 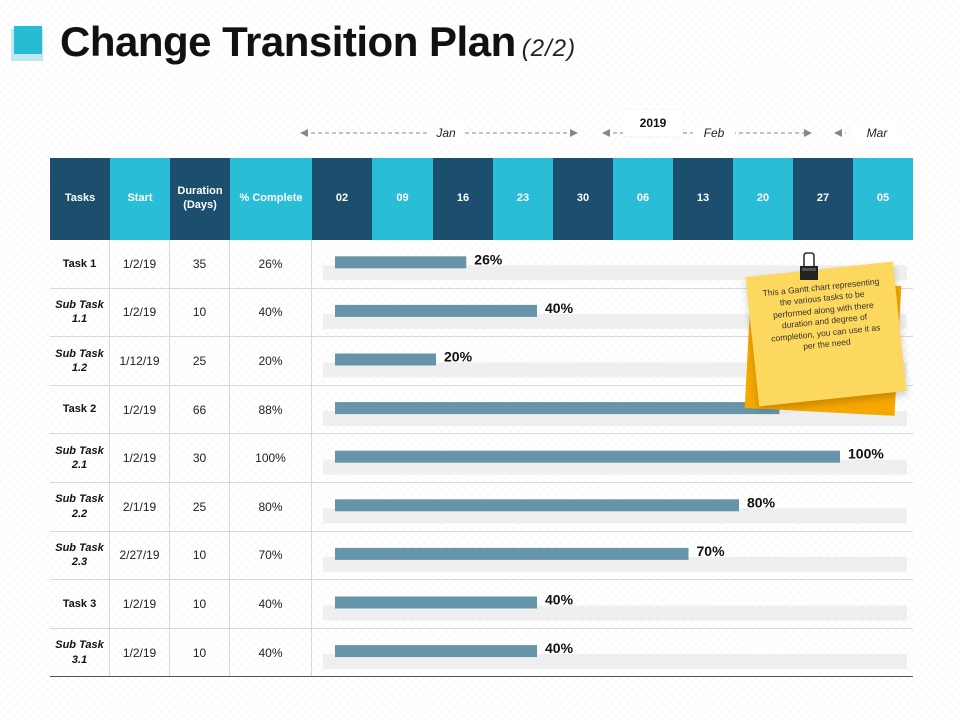 What do you see at coordinates (80, 409) in the screenshot?
I see `task-name: Task 2` at bounding box center [80, 409].